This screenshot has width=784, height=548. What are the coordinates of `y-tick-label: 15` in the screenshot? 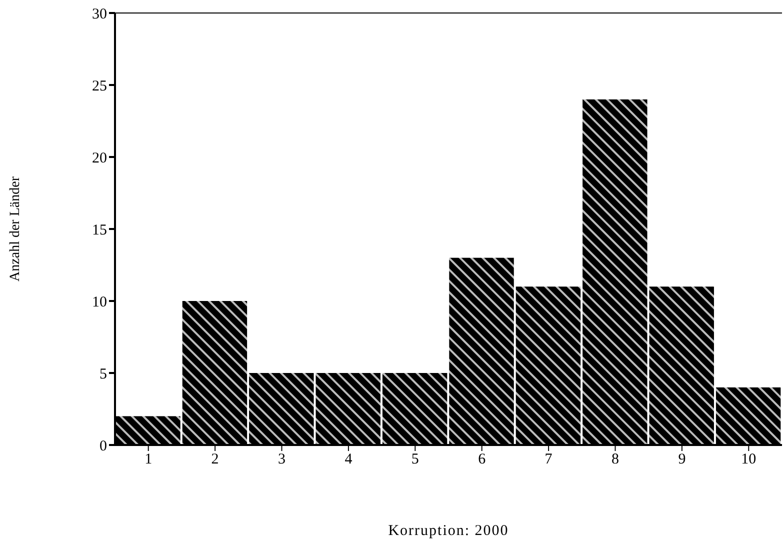 It's located at (99, 230).